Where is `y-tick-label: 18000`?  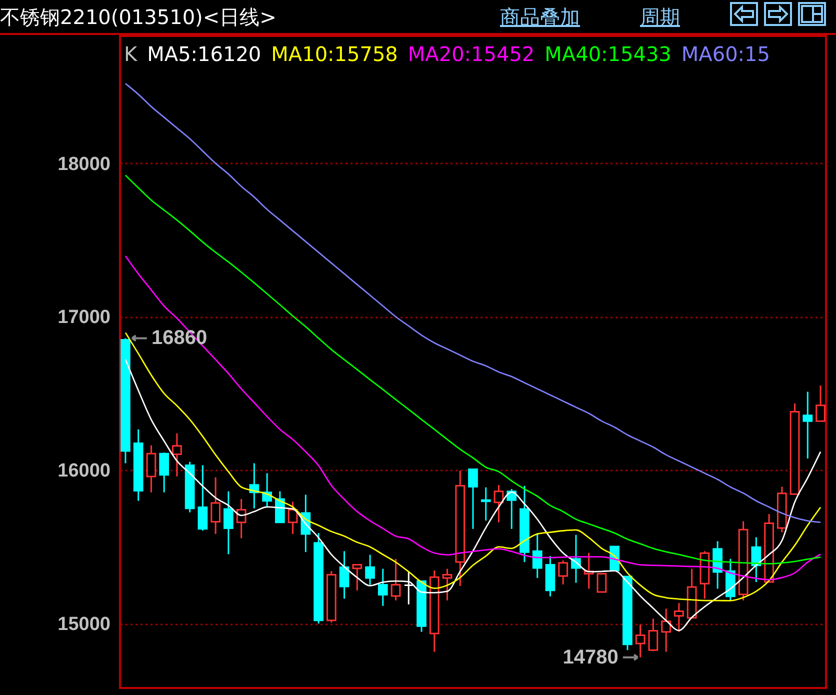 y-tick-label: 18000 is located at coordinates (84, 164).